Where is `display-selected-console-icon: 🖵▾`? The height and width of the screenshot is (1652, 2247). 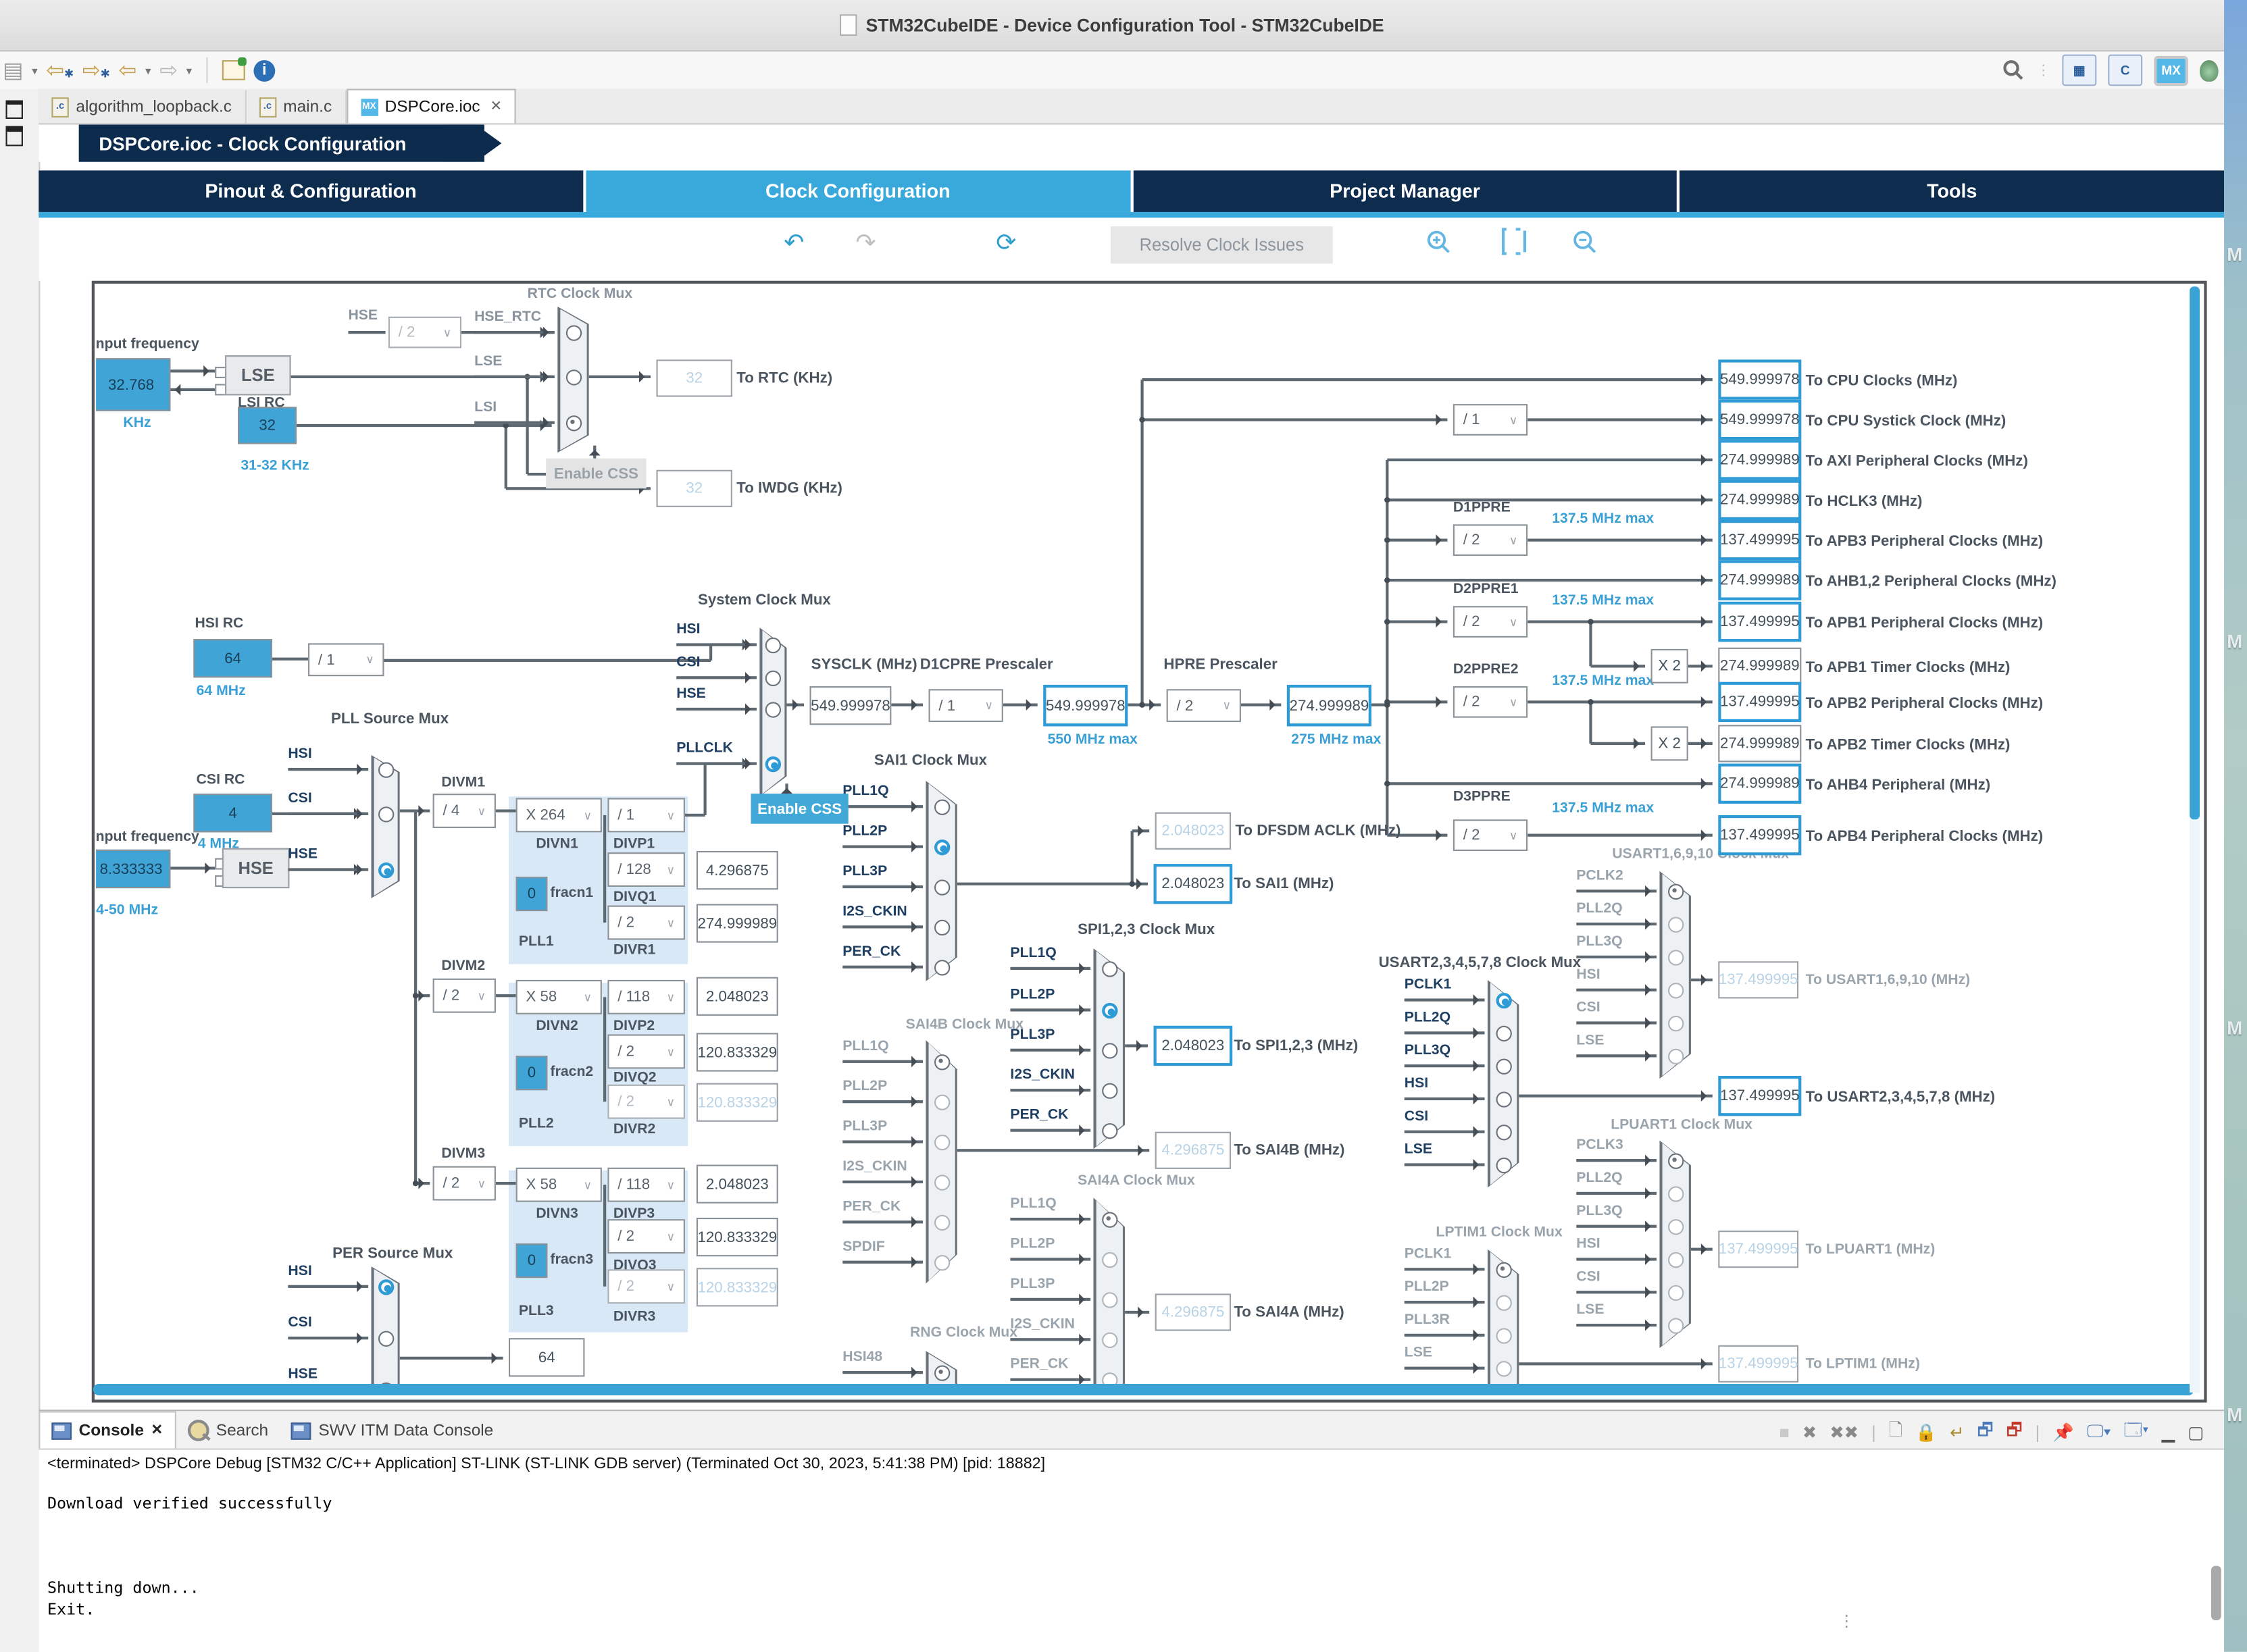 display-selected-console-icon: 🖵▾ is located at coordinates (2099, 1431).